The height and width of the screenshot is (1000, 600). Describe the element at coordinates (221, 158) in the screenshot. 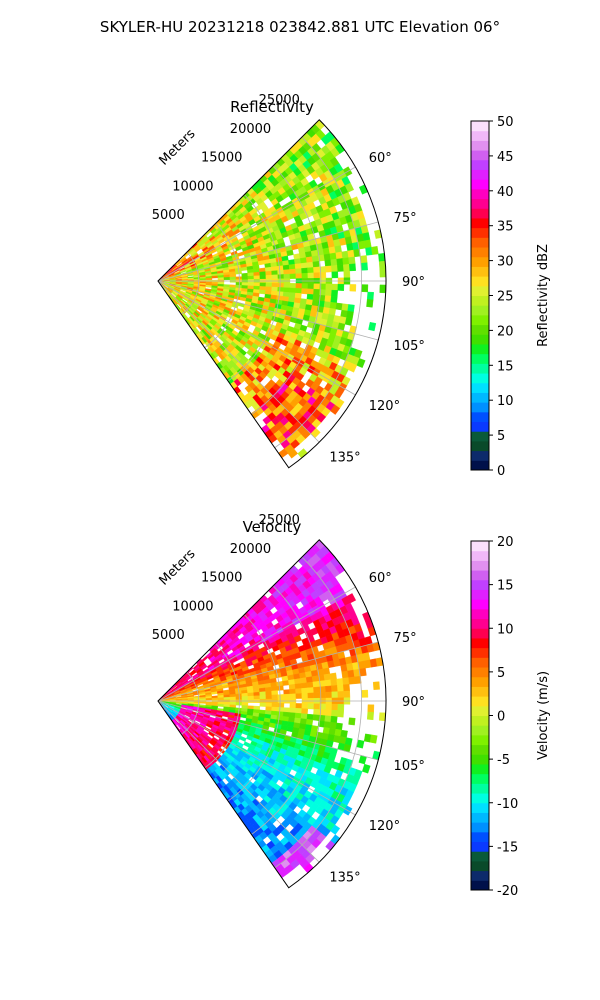

I see `range-tick-label: 15000` at that location.